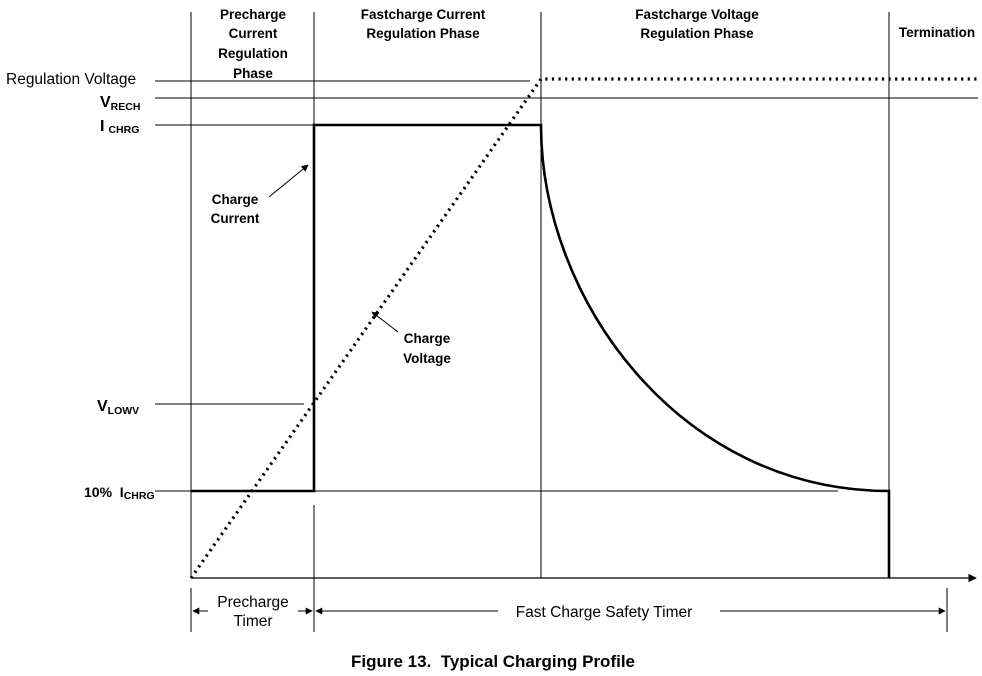  I want to click on svg-text: Phase, so click(253, 73).